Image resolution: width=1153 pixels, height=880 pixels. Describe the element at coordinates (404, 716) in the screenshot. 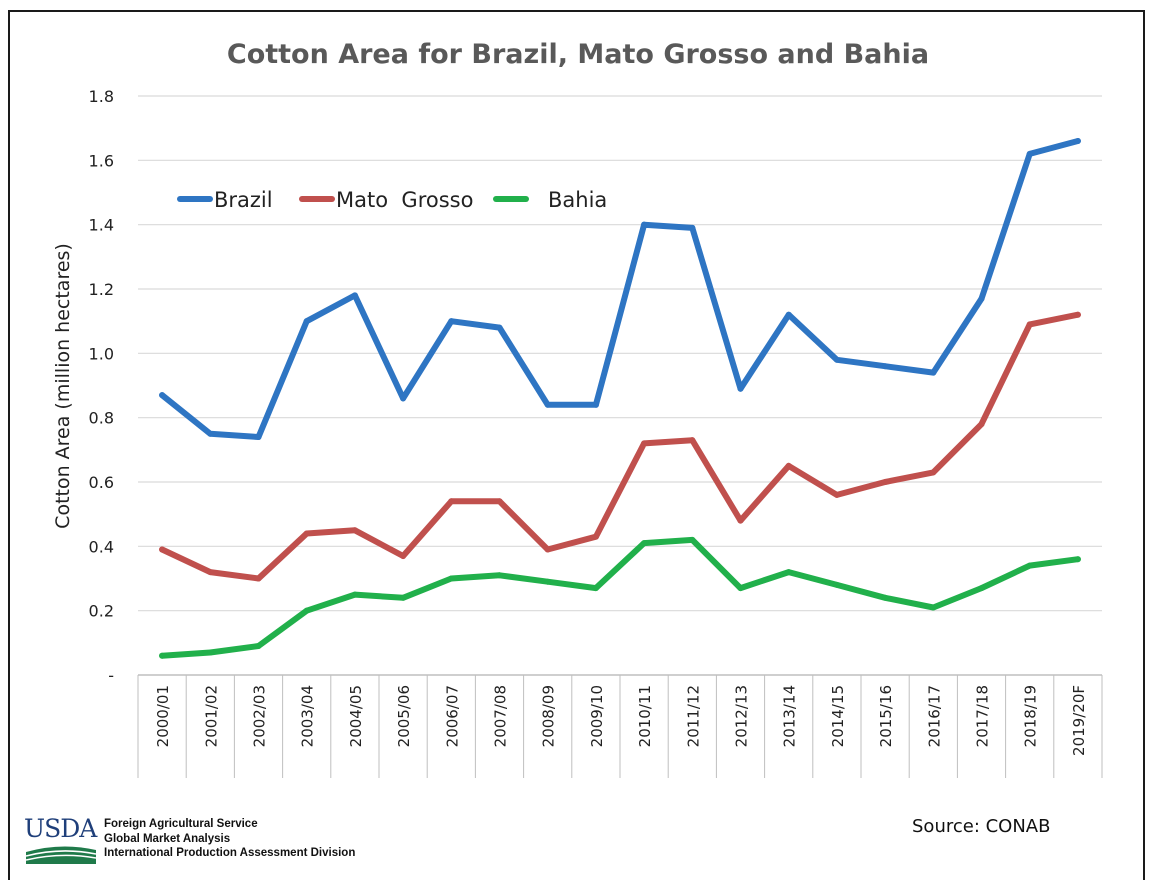

I see `x-tick-label: 2005/06` at that location.